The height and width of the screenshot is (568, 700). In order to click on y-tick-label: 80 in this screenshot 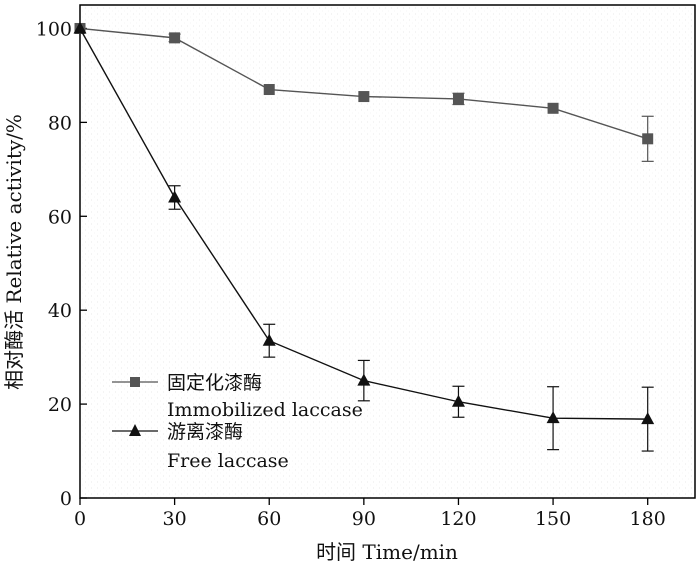, I will do `click(60, 123)`.